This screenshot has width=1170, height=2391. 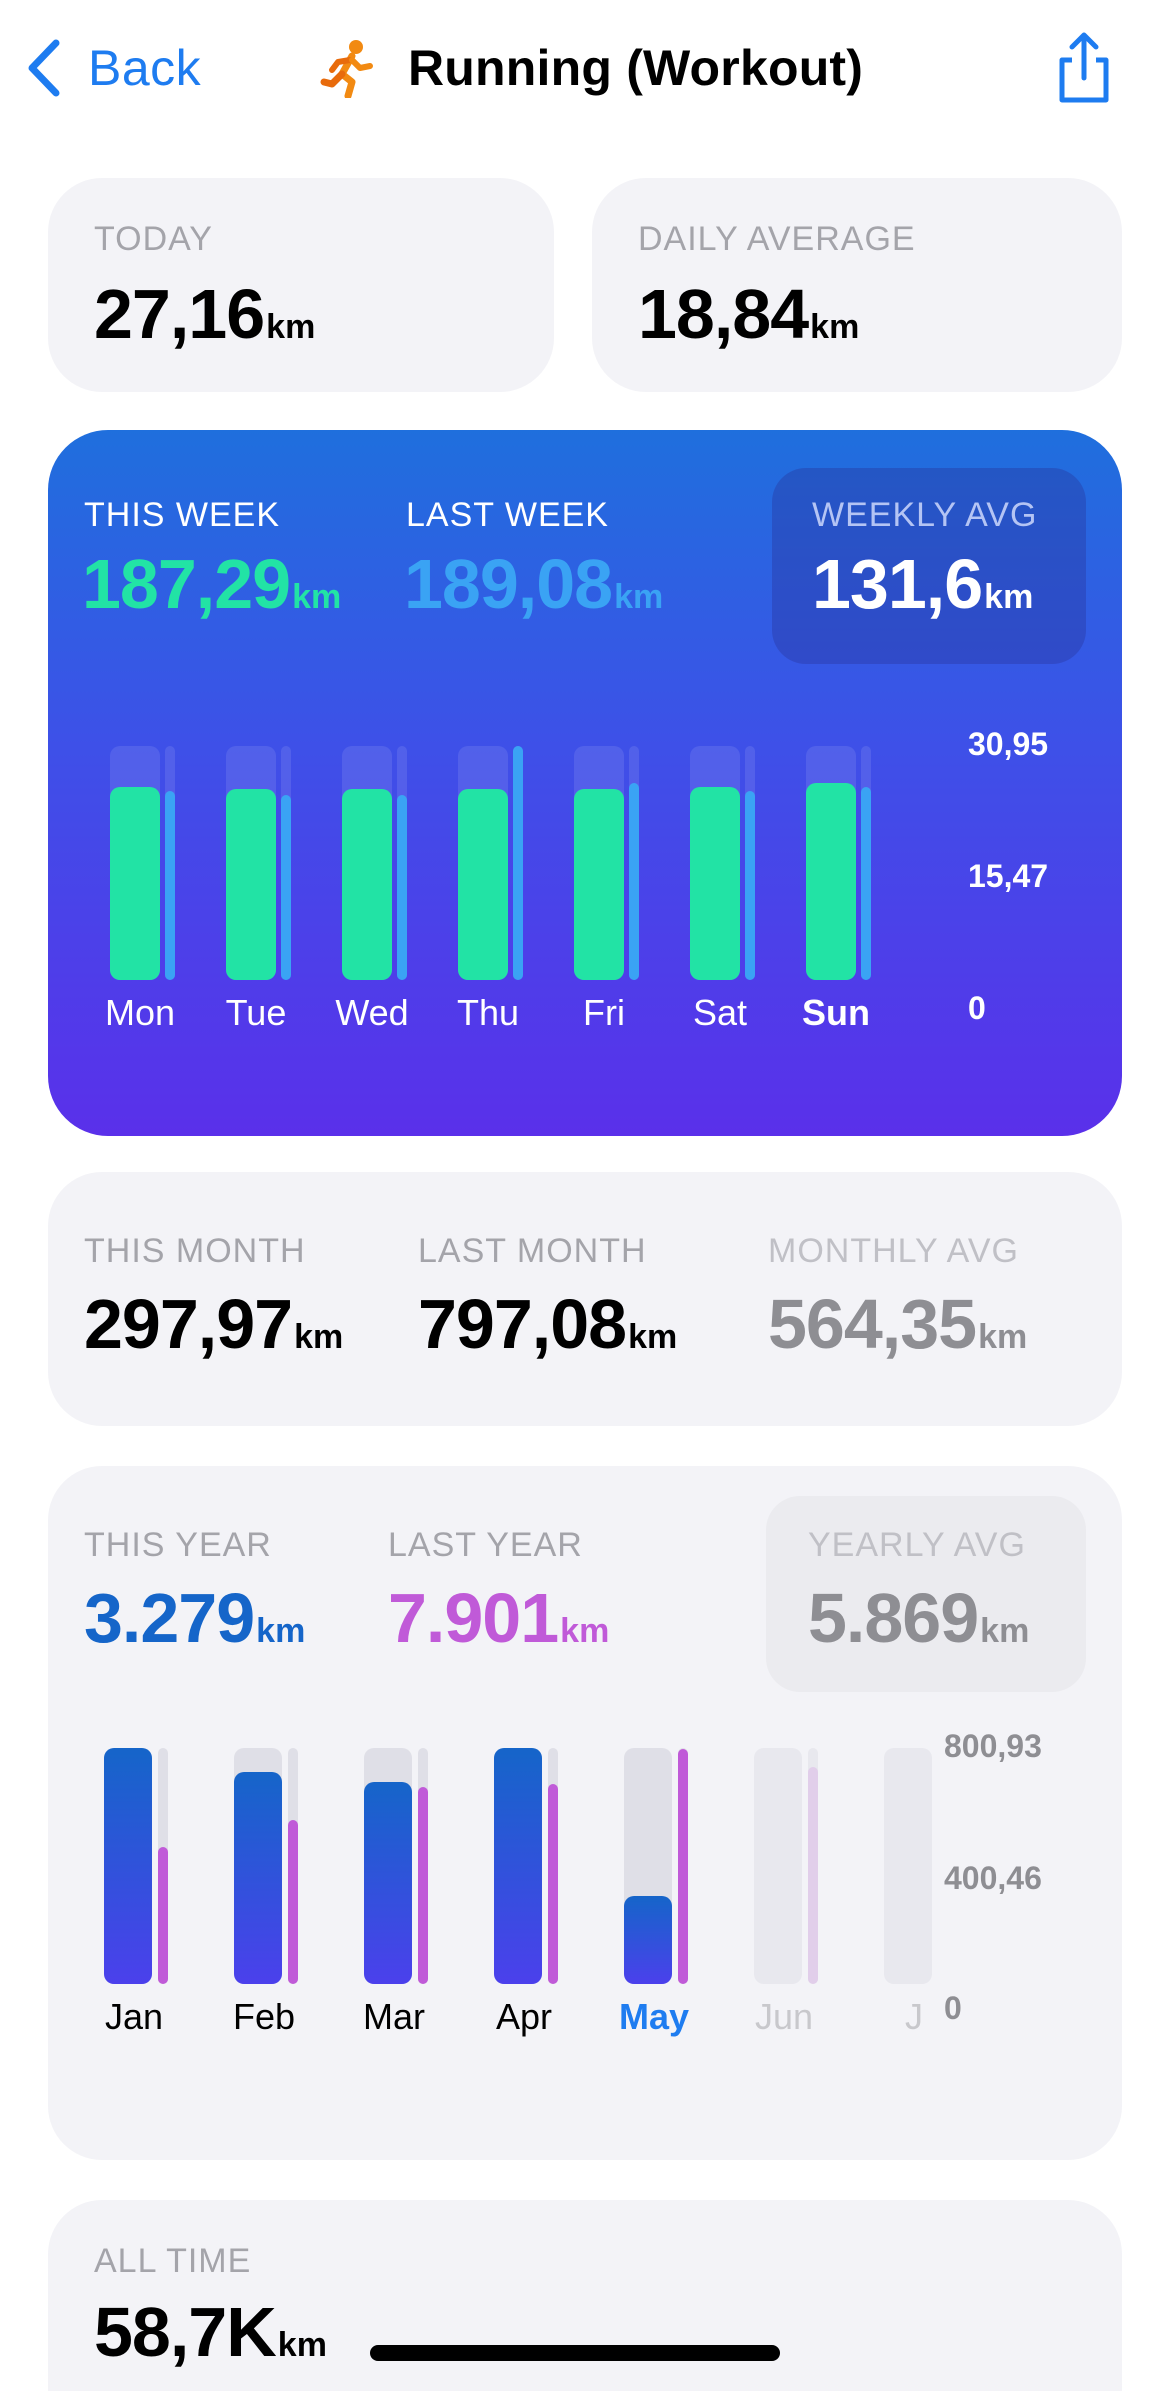 What do you see at coordinates (604, 1012) in the screenshot?
I see `week-day-label: Fri` at bounding box center [604, 1012].